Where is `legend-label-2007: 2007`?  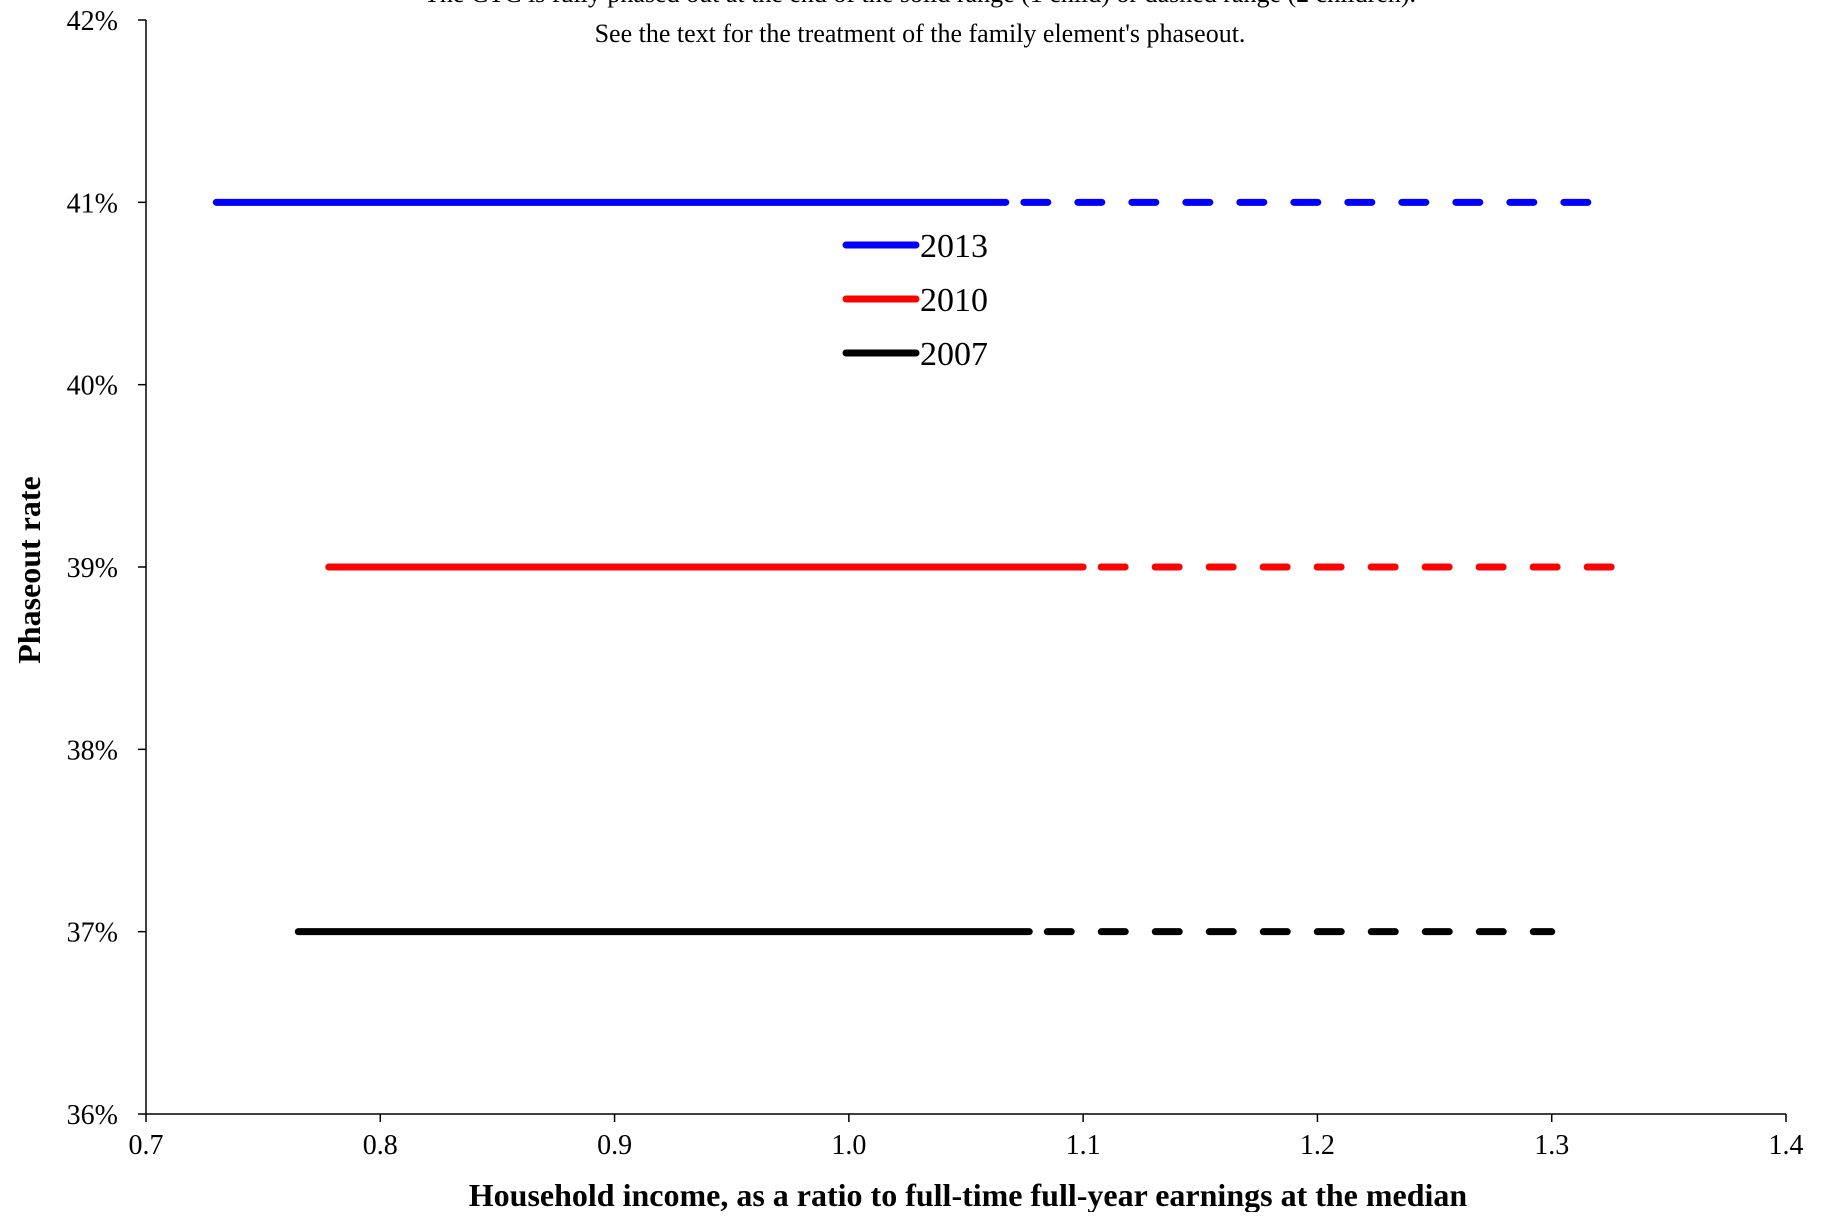 legend-label-2007: 2007 is located at coordinates (954, 354).